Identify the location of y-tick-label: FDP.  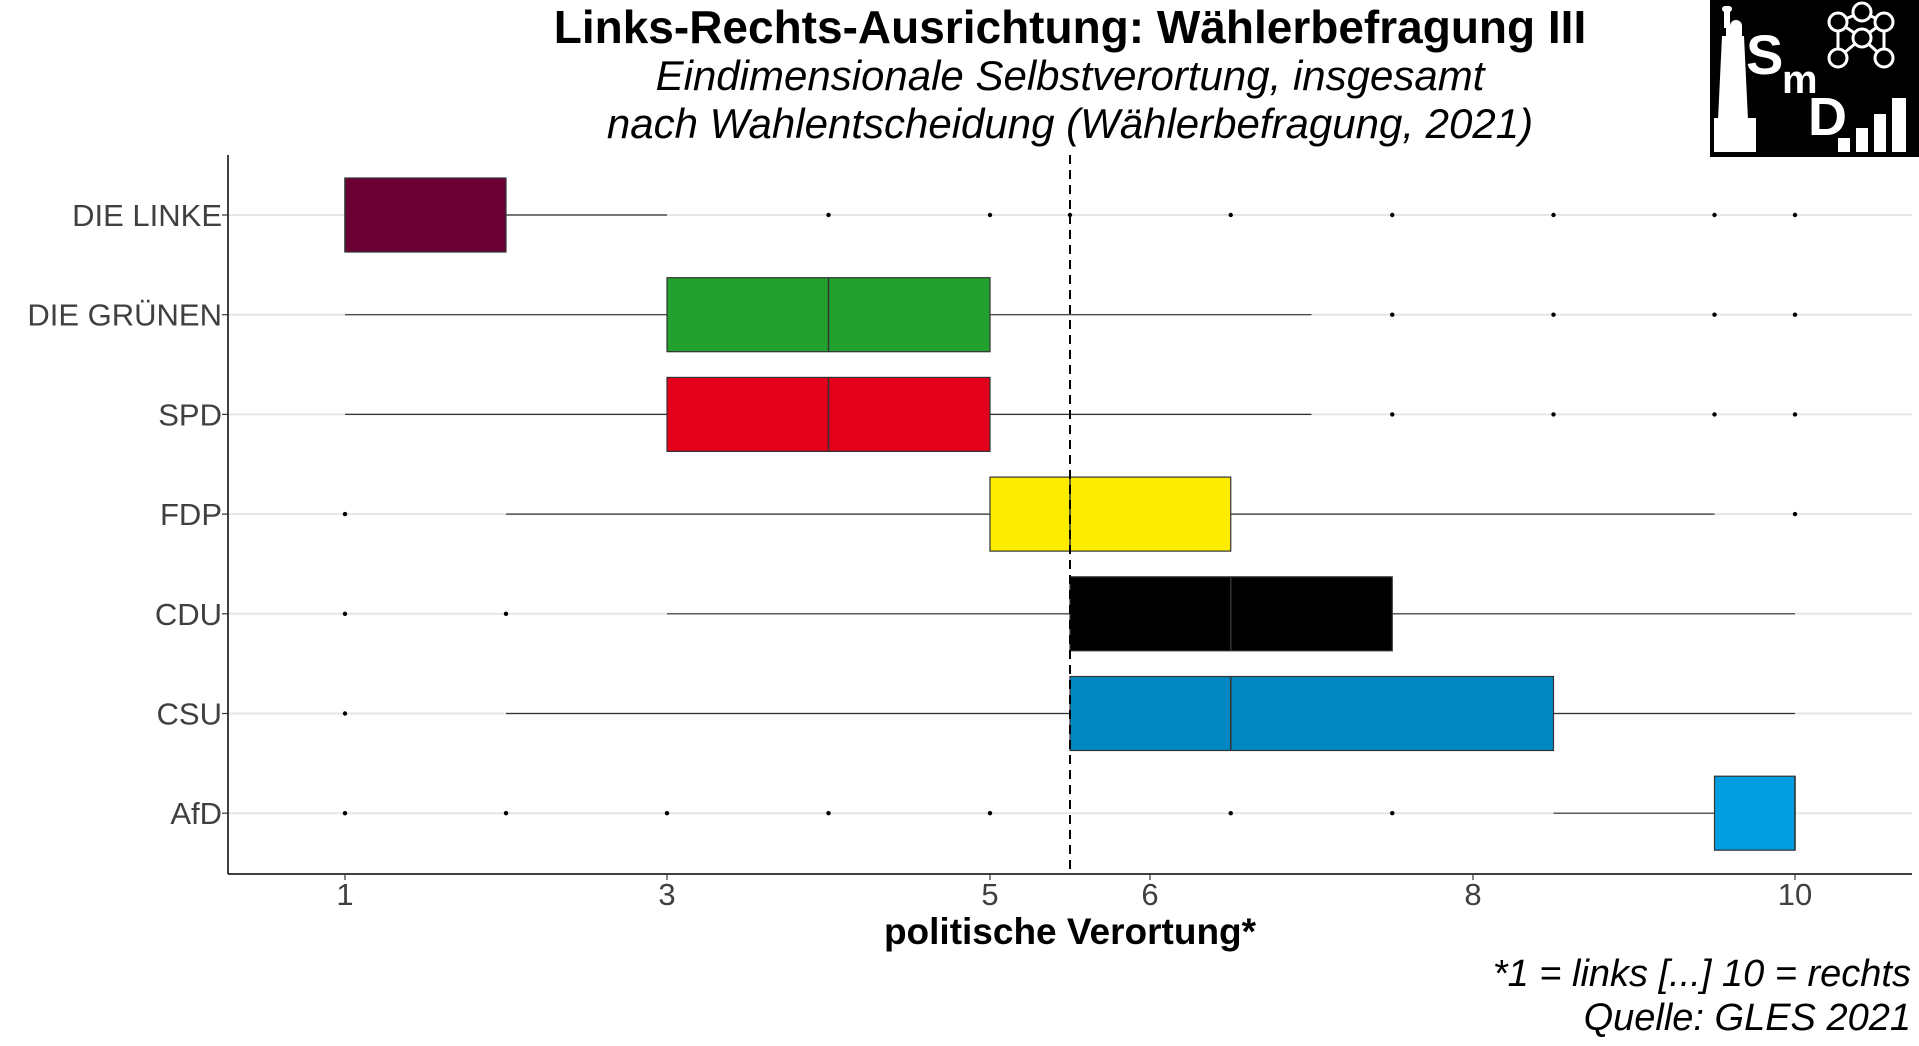
(191, 514).